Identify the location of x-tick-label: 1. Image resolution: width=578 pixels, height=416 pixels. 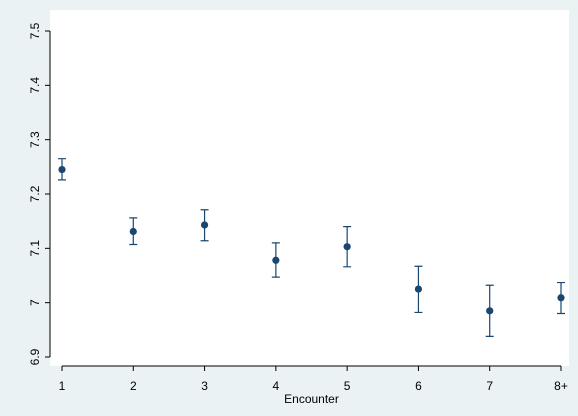
(62, 386).